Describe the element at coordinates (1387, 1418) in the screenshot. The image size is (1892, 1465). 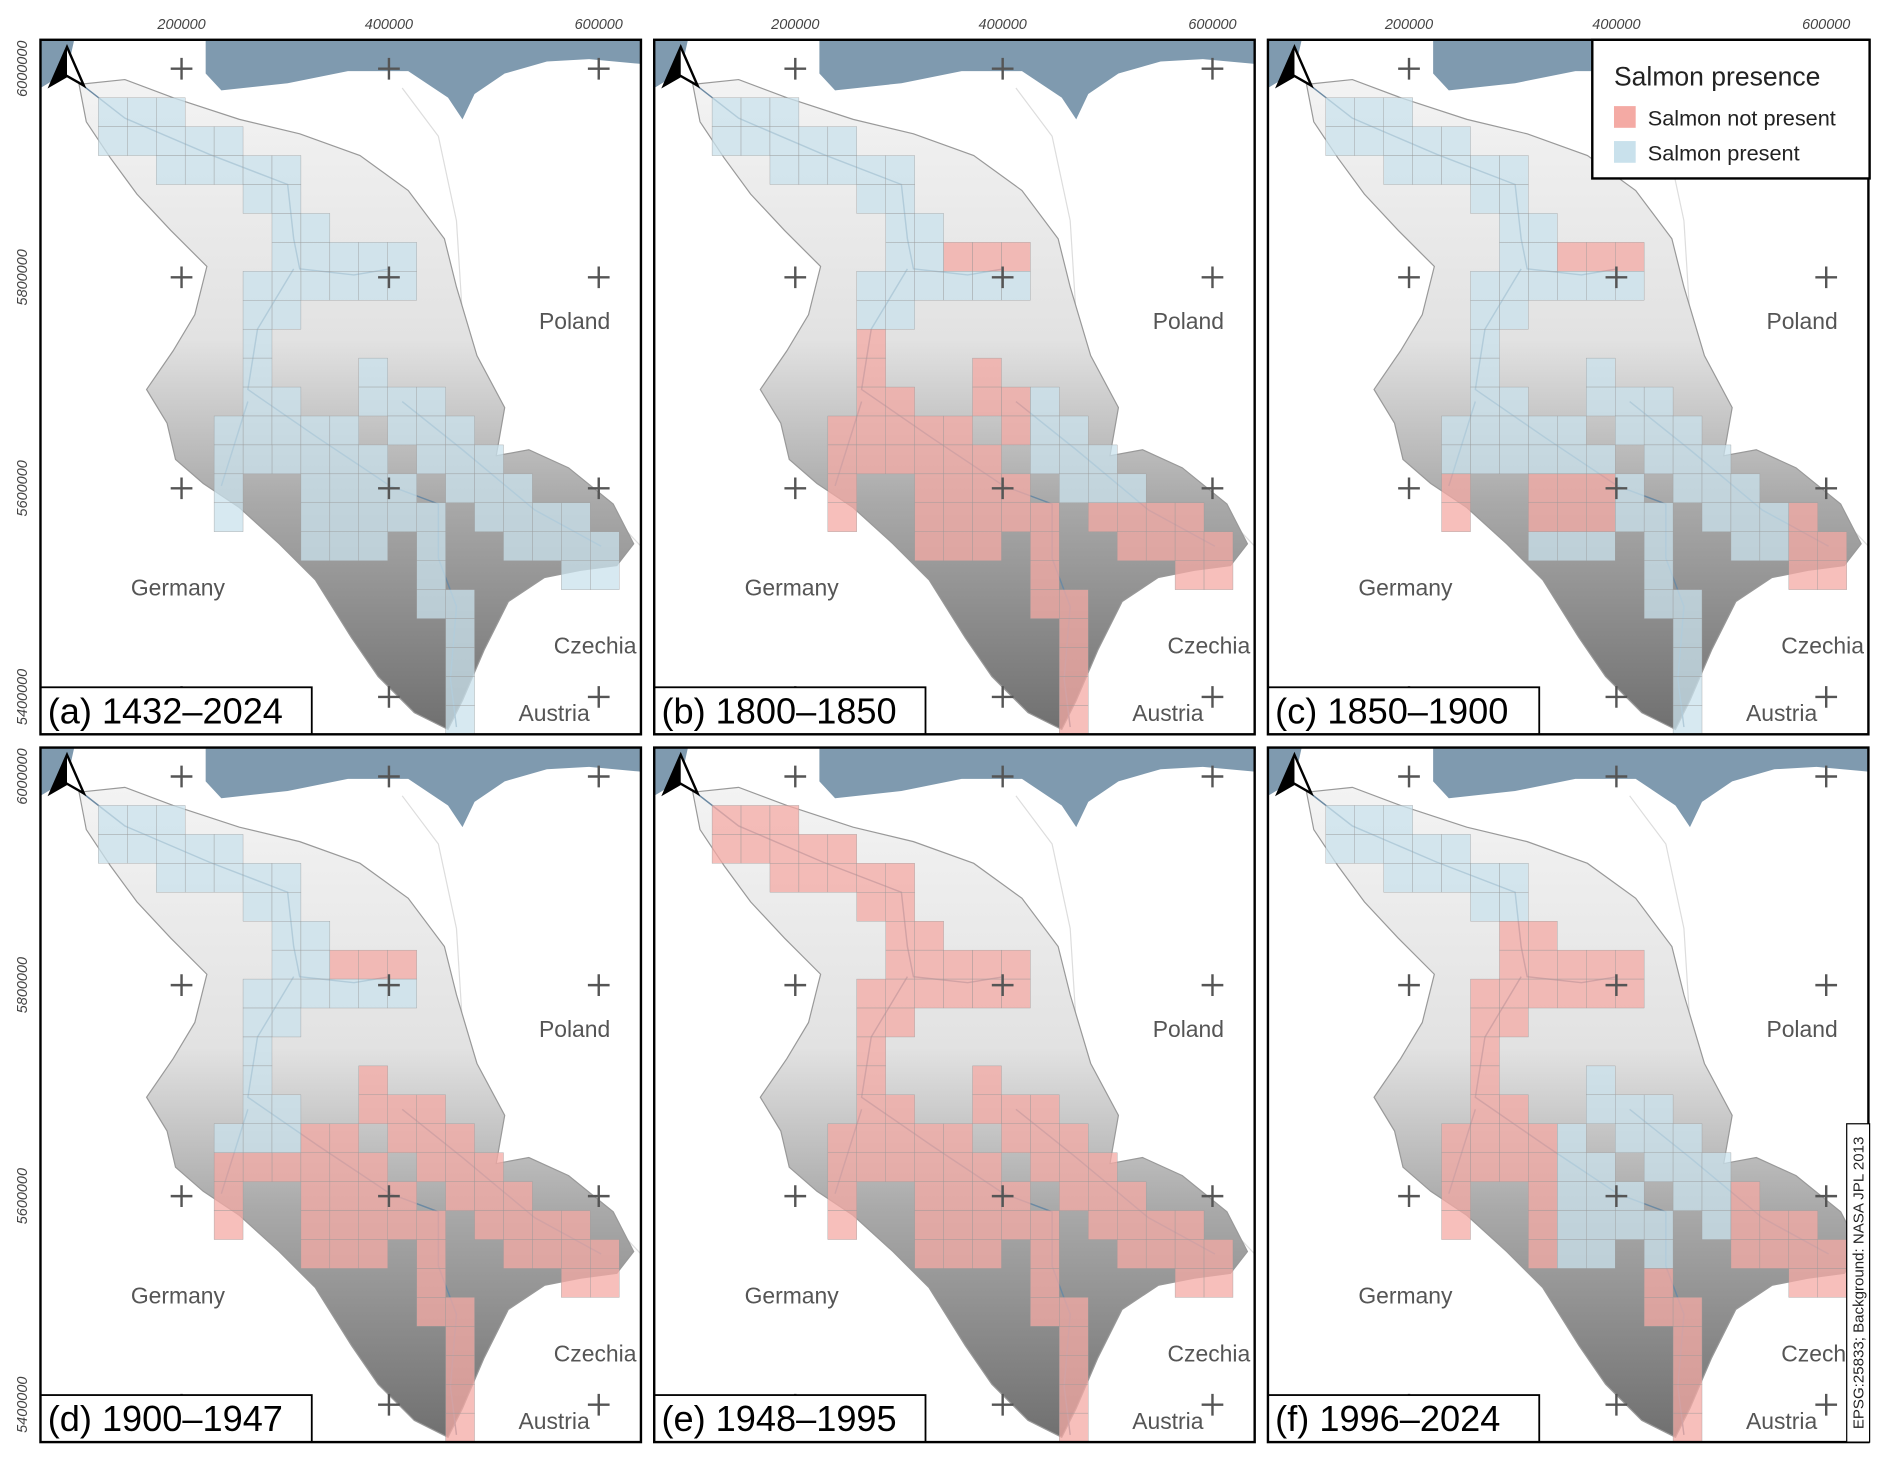
I see `panel-label: (f) 1996–2024` at that location.